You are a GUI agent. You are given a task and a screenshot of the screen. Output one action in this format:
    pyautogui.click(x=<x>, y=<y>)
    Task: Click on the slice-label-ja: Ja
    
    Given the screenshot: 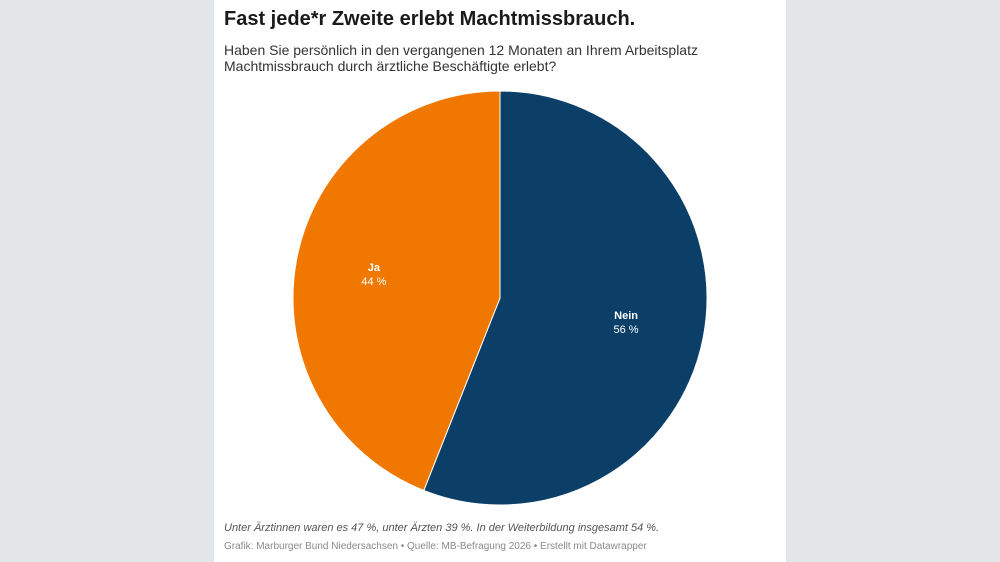 What is the action you would take?
    pyautogui.click(x=374, y=268)
    